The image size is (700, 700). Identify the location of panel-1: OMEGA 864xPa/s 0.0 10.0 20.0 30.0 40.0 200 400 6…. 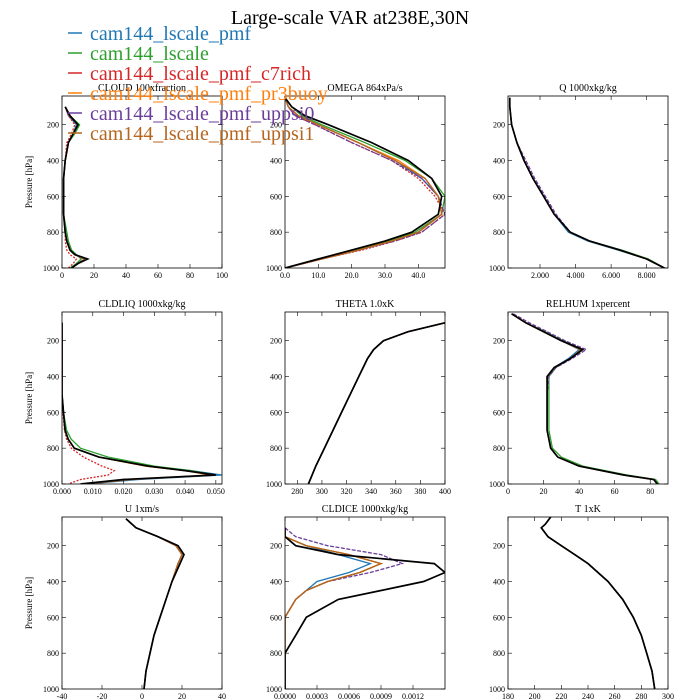
(356, 181).